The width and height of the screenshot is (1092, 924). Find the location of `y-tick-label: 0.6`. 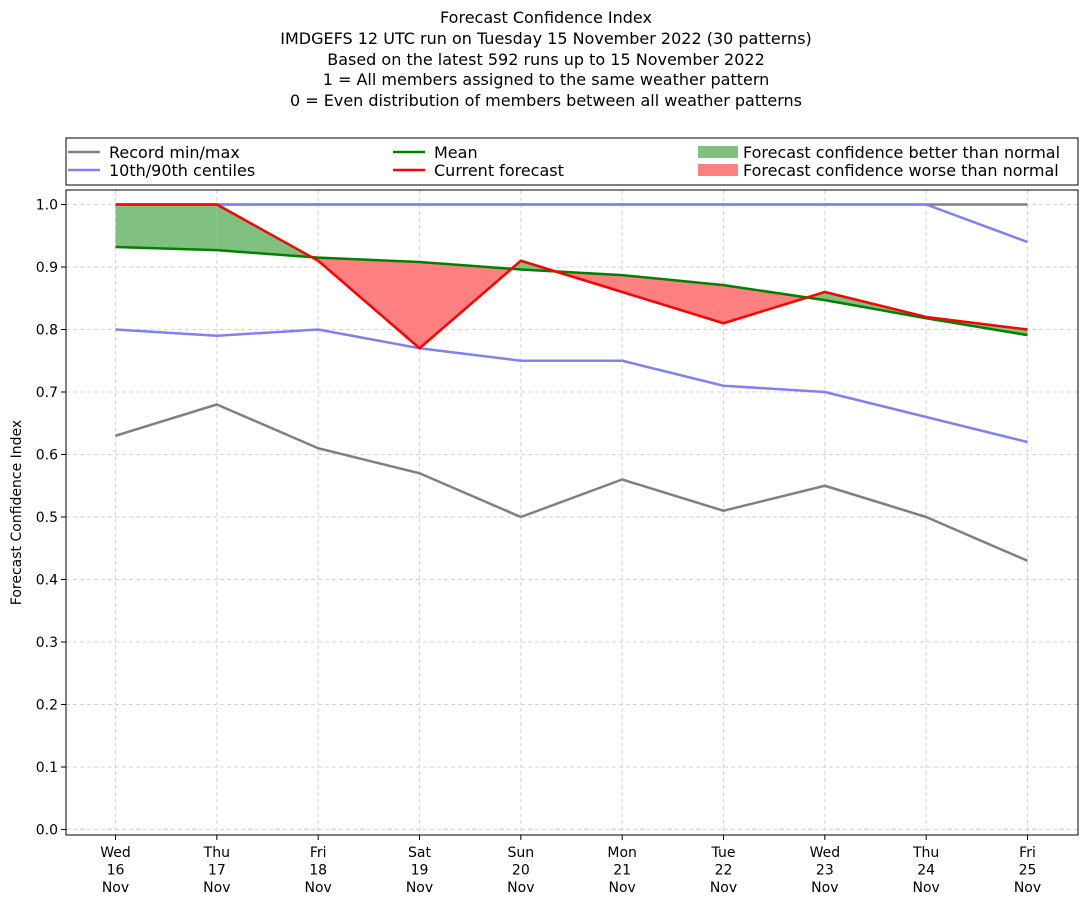

y-tick-label: 0.6 is located at coordinates (47, 456).